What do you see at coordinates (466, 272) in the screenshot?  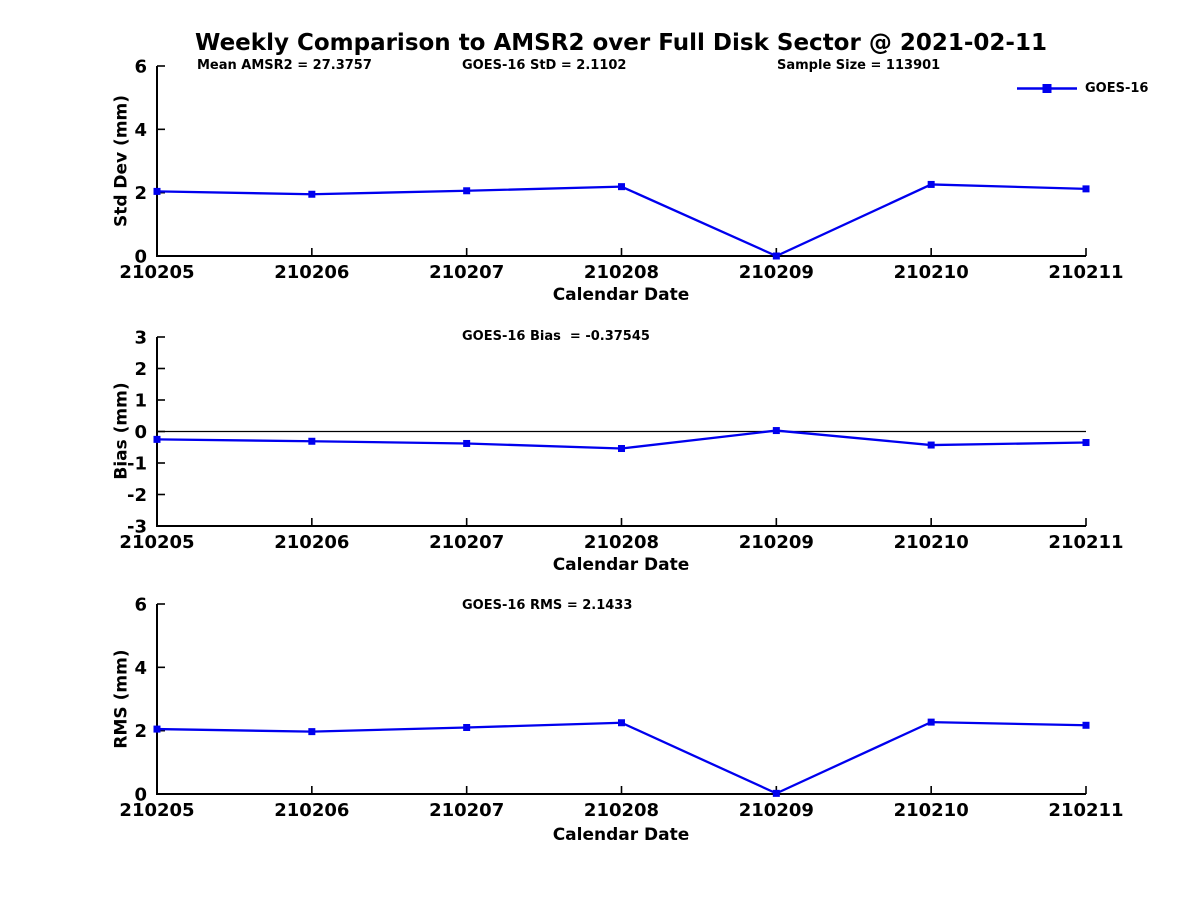 I see `std-dev-x-tick-label: 210207` at bounding box center [466, 272].